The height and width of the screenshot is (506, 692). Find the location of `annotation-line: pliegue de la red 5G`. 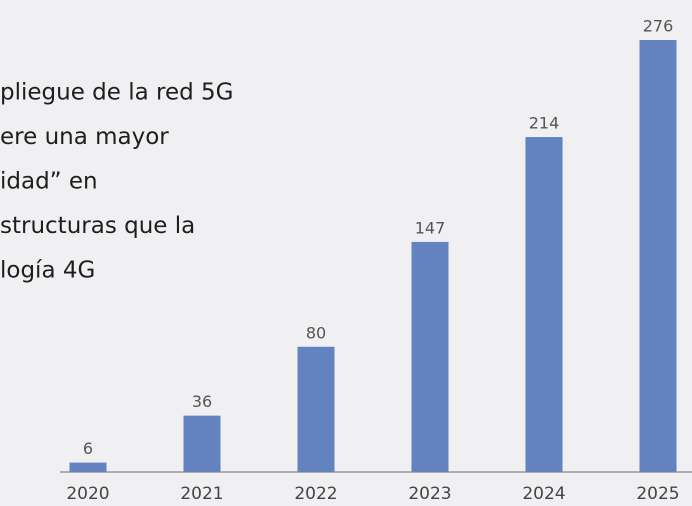

annotation-line: pliegue de la red 5G is located at coordinates (117, 93).